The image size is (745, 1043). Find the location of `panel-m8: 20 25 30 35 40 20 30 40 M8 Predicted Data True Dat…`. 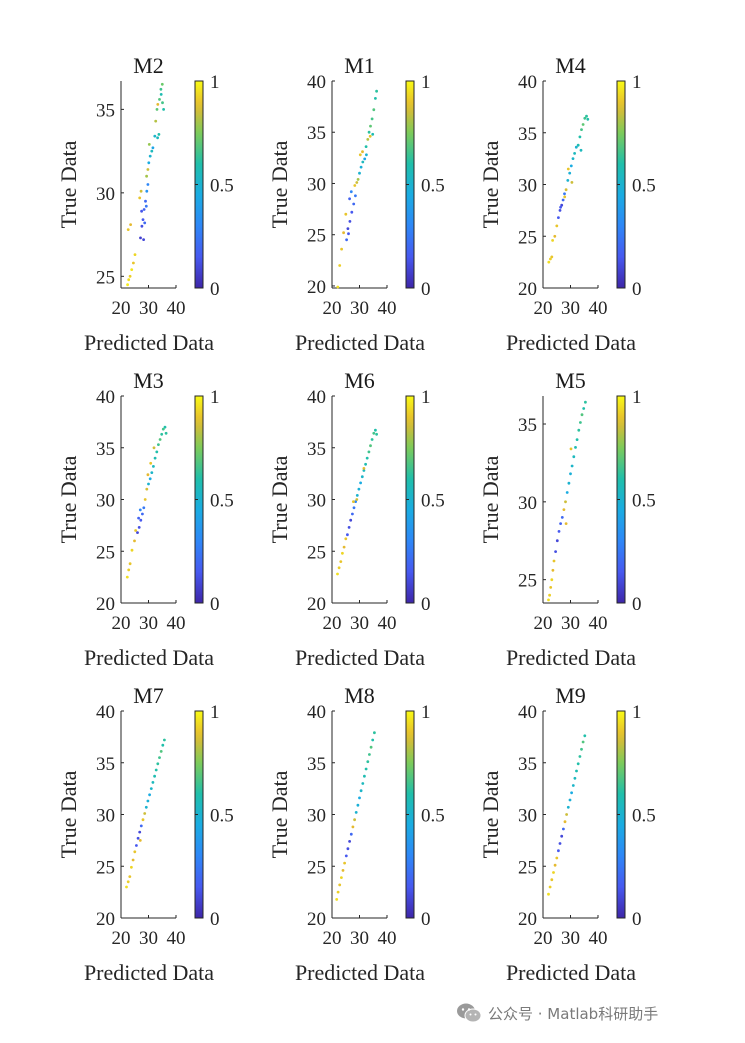

panel-m8: 20 25 30 35 40 20 30 40 M8 Predicted Data True Dat… is located at coordinates (356, 834).